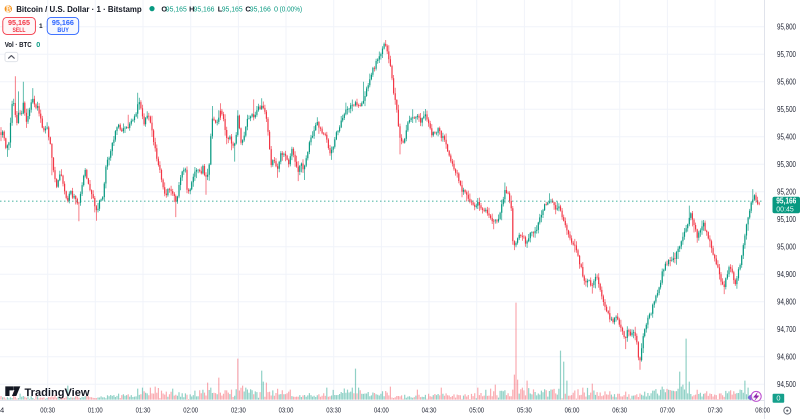  I want to click on svg-text: 94,800, so click(787, 302).